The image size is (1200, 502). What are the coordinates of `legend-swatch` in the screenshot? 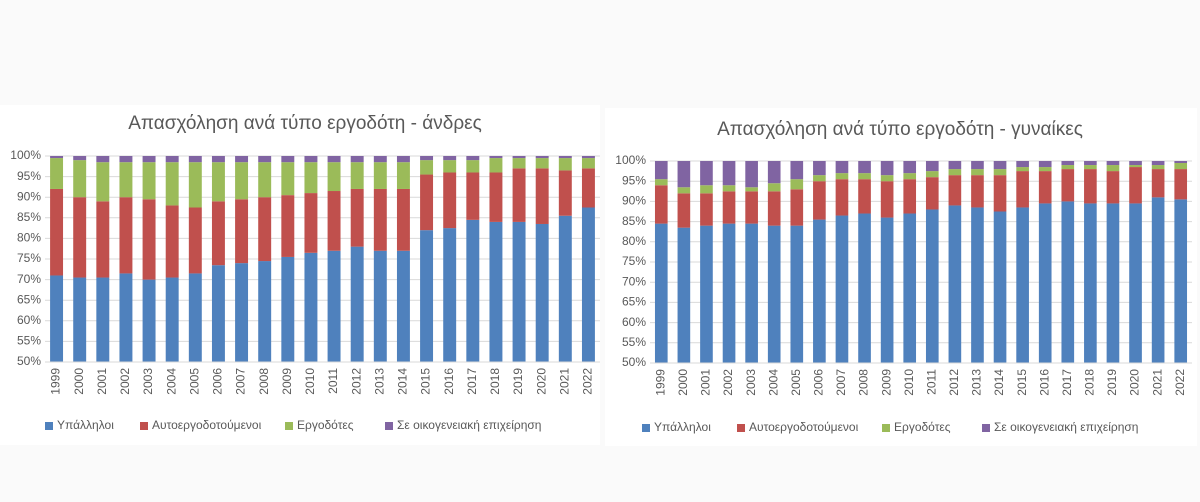 It's located at (49, 426).